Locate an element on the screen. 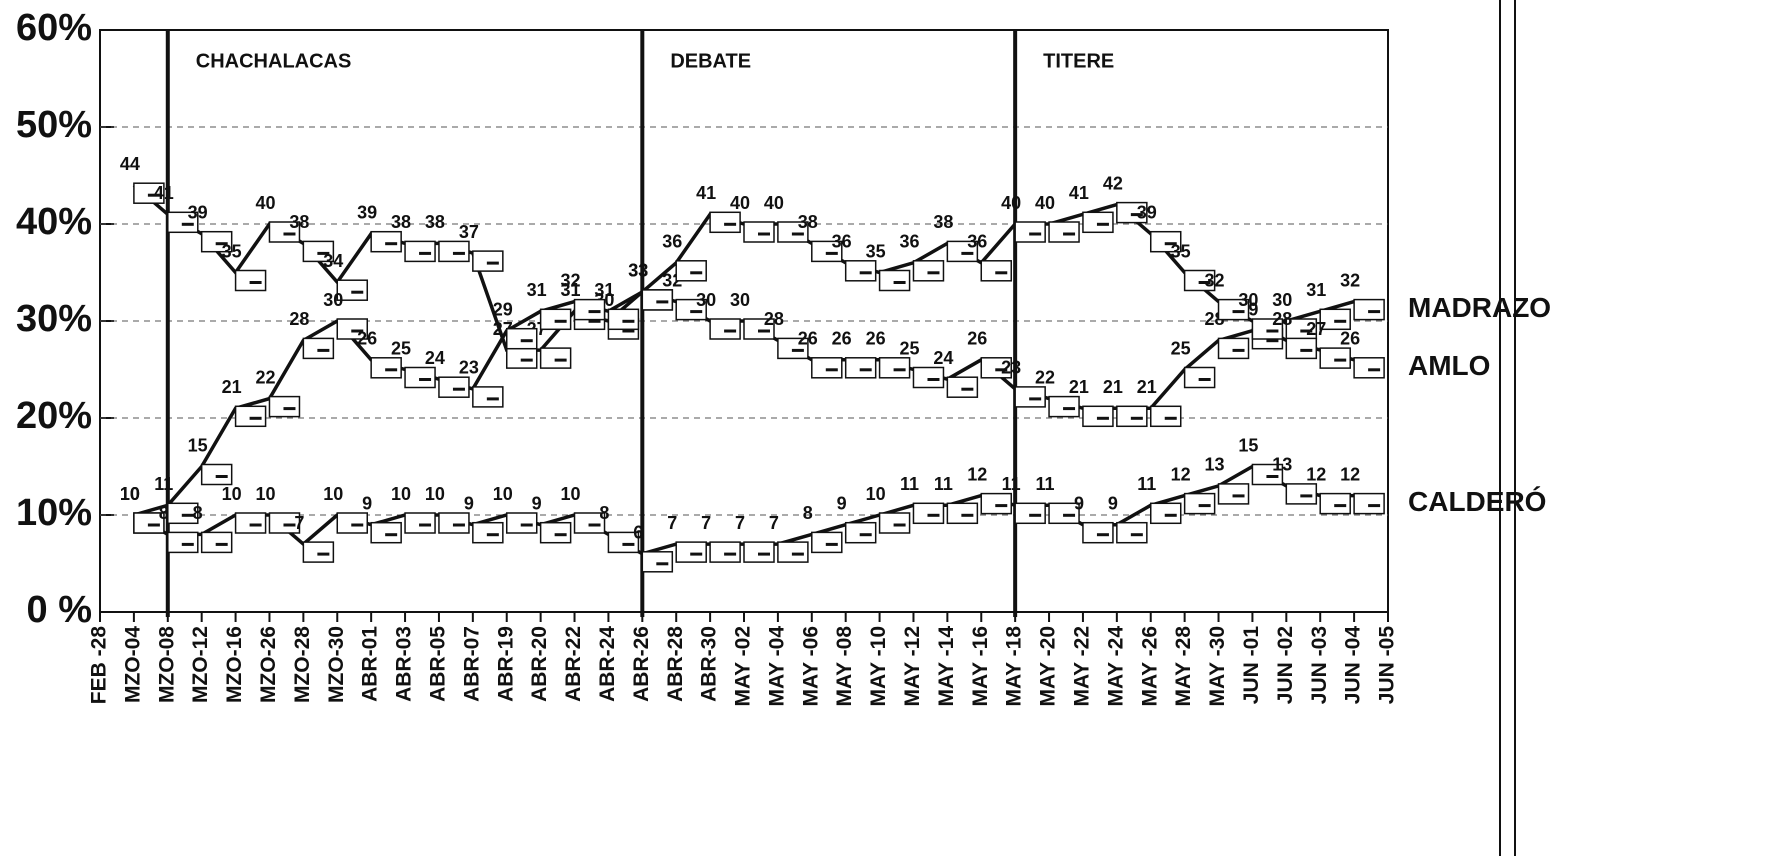 The width and height of the screenshot is (1784, 856). y-tick-label: 50% is located at coordinates (54, 125).